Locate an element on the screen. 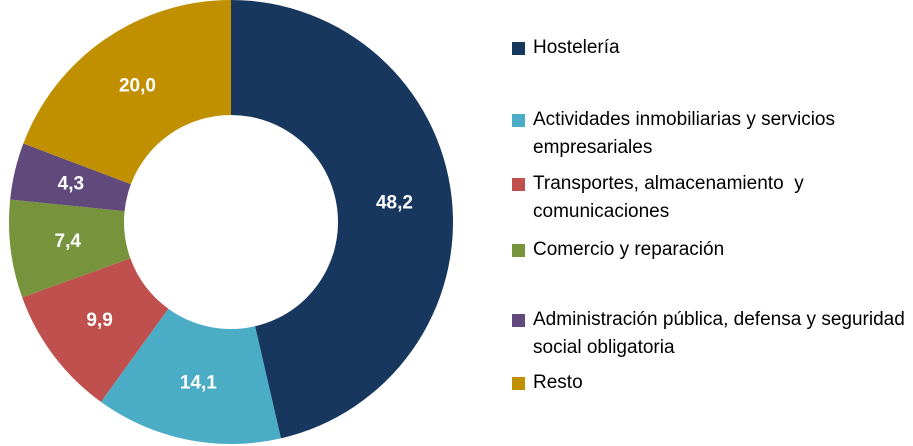 The width and height of the screenshot is (913, 446). legend-item: Resto is located at coordinates (709, 383).